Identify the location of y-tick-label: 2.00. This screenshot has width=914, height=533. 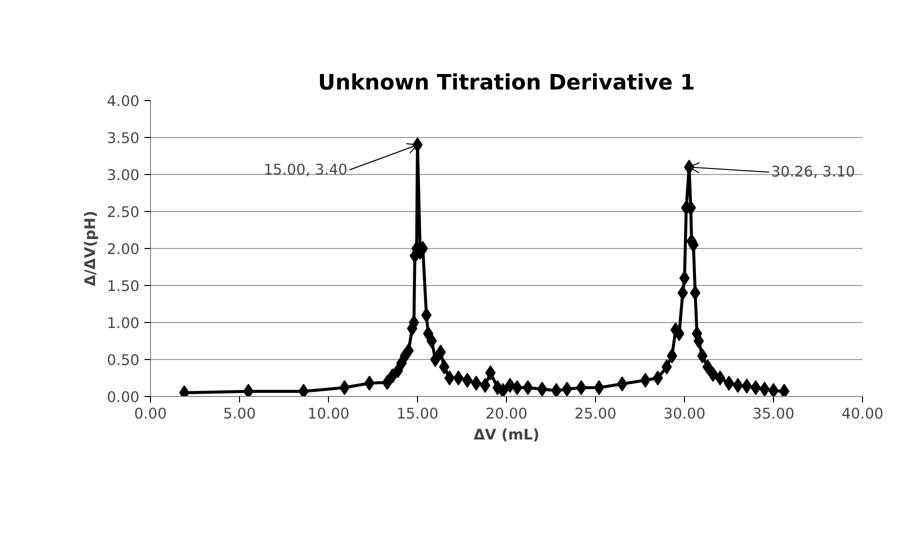
(123, 249).